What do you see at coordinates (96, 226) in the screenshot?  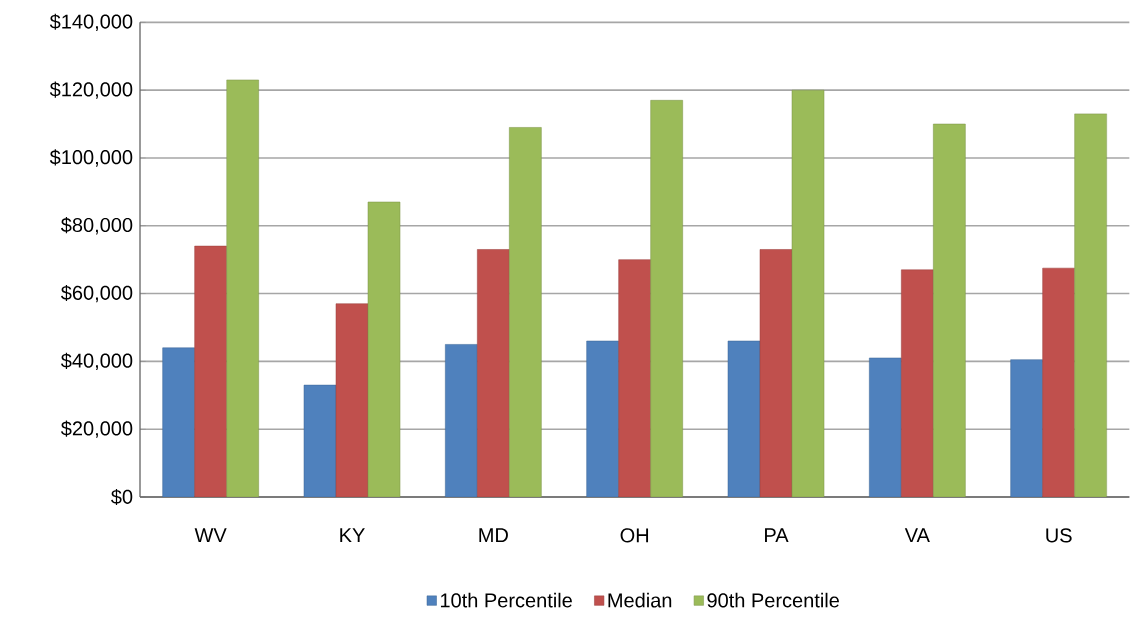 I see `y-tick-label: $80,000` at bounding box center [96, 226].